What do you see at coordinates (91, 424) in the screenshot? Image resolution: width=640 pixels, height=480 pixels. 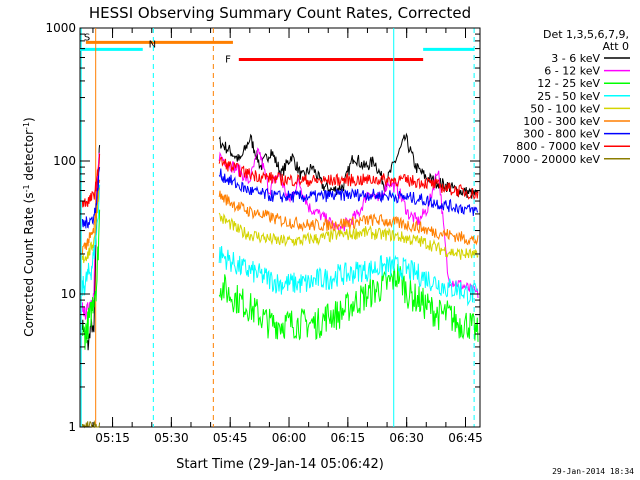 I see `series-line-pre-7000-20000-kev` at bounding box center [91, 424].